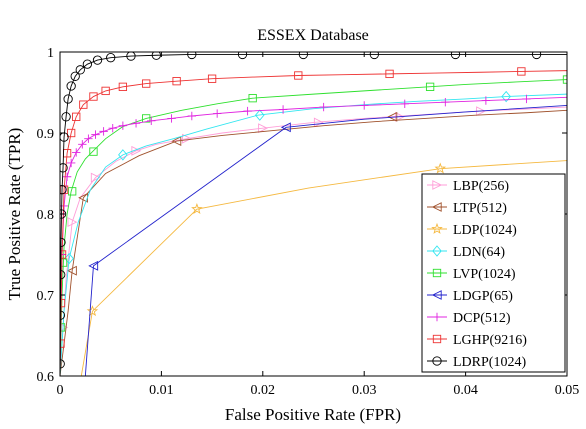 The width and height of the screenshot is (586, 429). I want to click on legend-item-lvp-1024: LVP(1024), so click(471, 274).